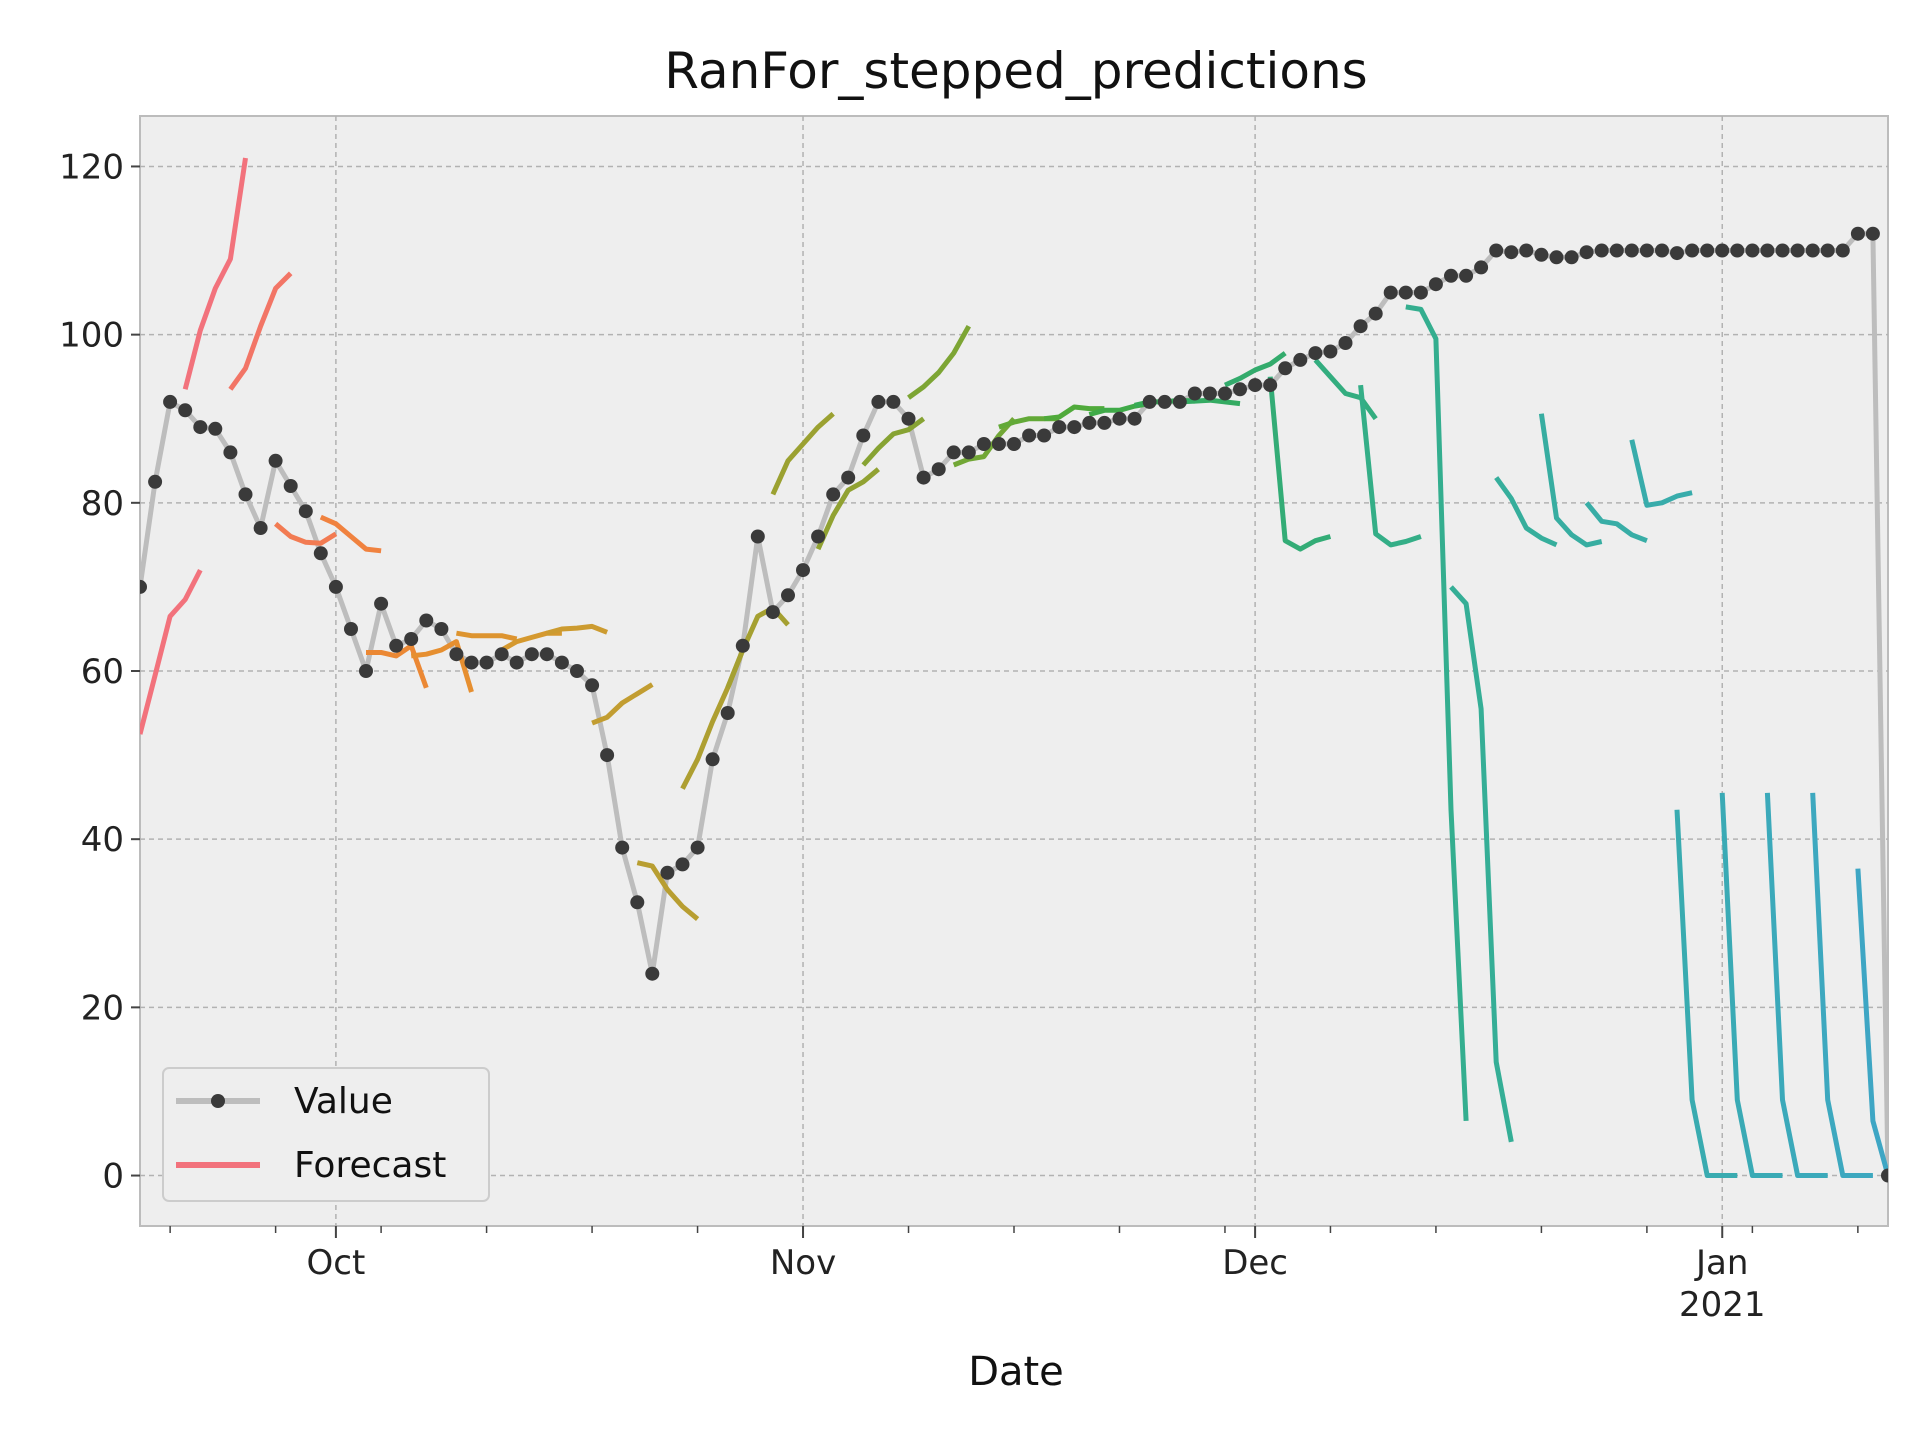  I want to click on x-axis-label: Date, so click(1016, 1372).